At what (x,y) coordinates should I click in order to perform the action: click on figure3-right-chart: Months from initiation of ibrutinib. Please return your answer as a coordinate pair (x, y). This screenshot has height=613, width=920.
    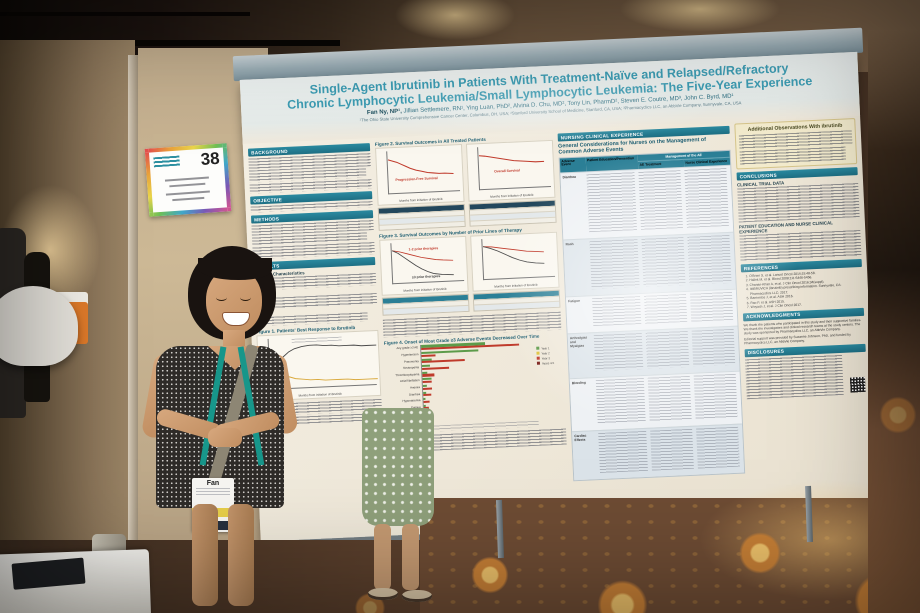
    Looking at the image, I should click on (515, 261).